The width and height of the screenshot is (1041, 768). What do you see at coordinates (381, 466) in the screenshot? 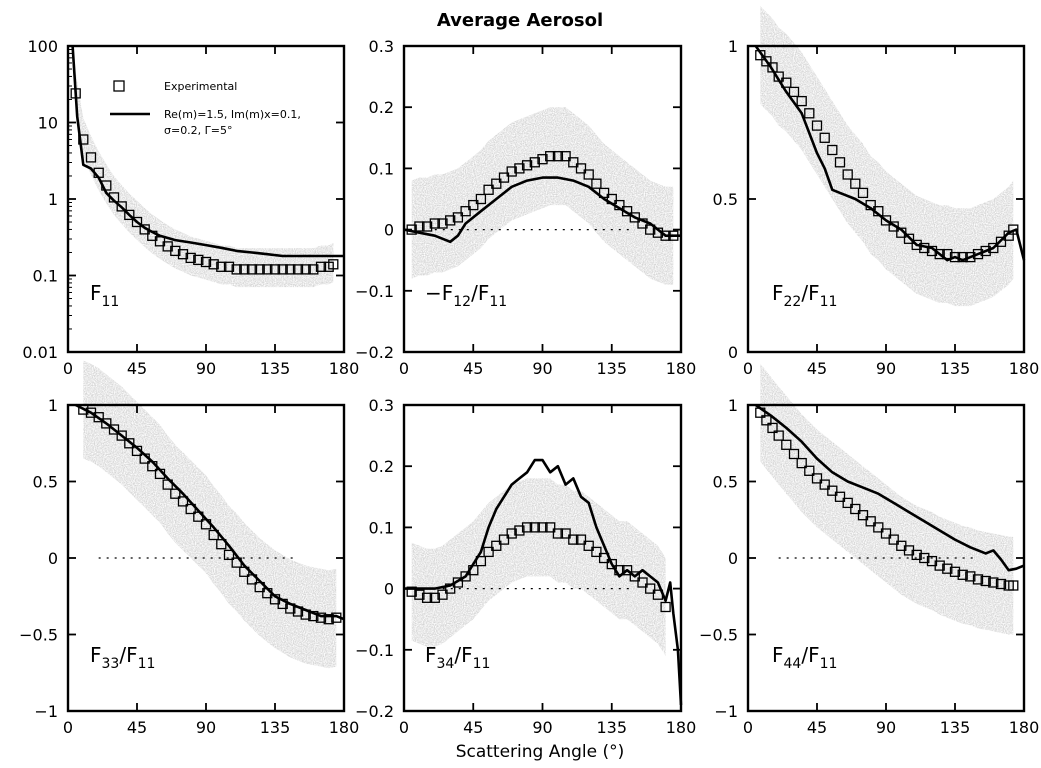
I see `y-tick-label: 0.2` at bounding box center [381, 466].